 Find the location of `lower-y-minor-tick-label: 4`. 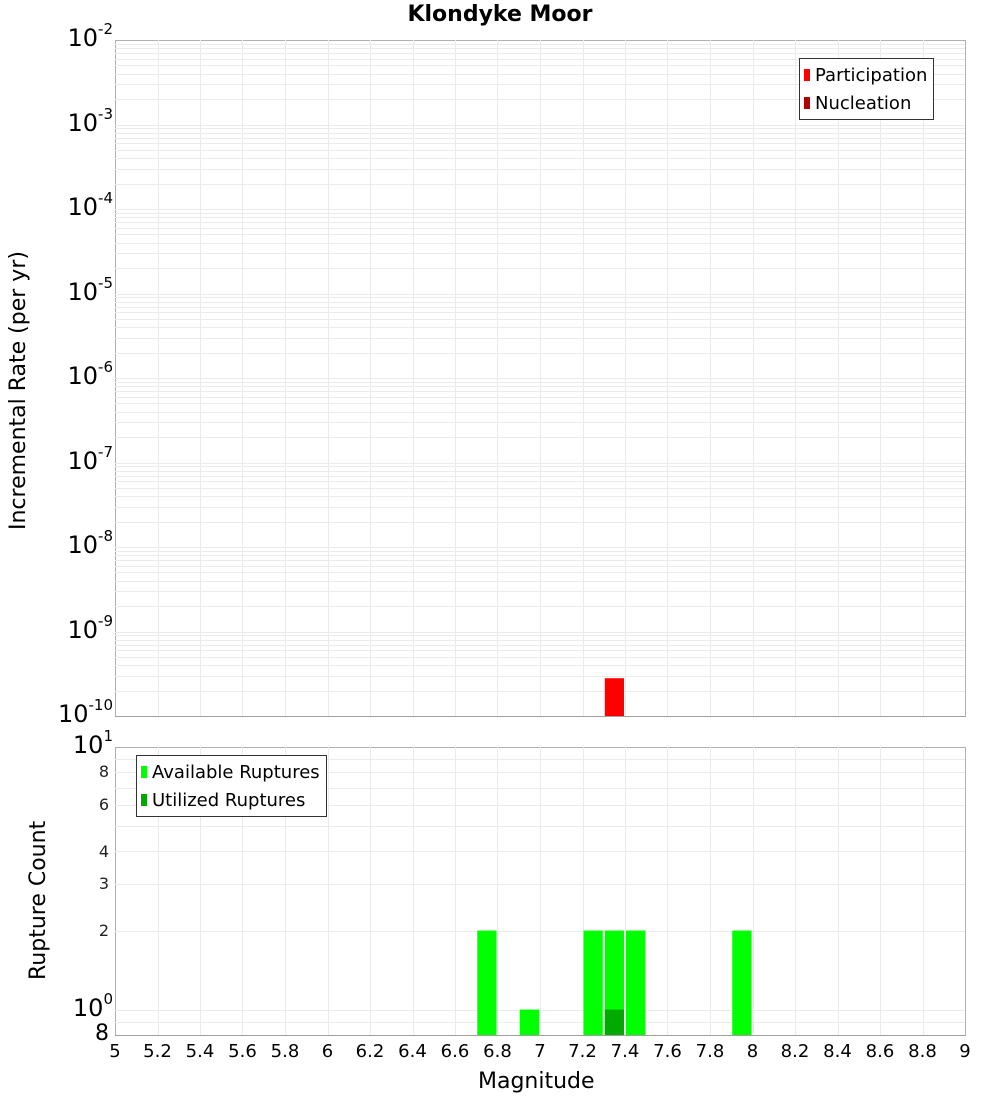

lower-y-minor-tick-label: 4 is located at coordinates (103, 851).